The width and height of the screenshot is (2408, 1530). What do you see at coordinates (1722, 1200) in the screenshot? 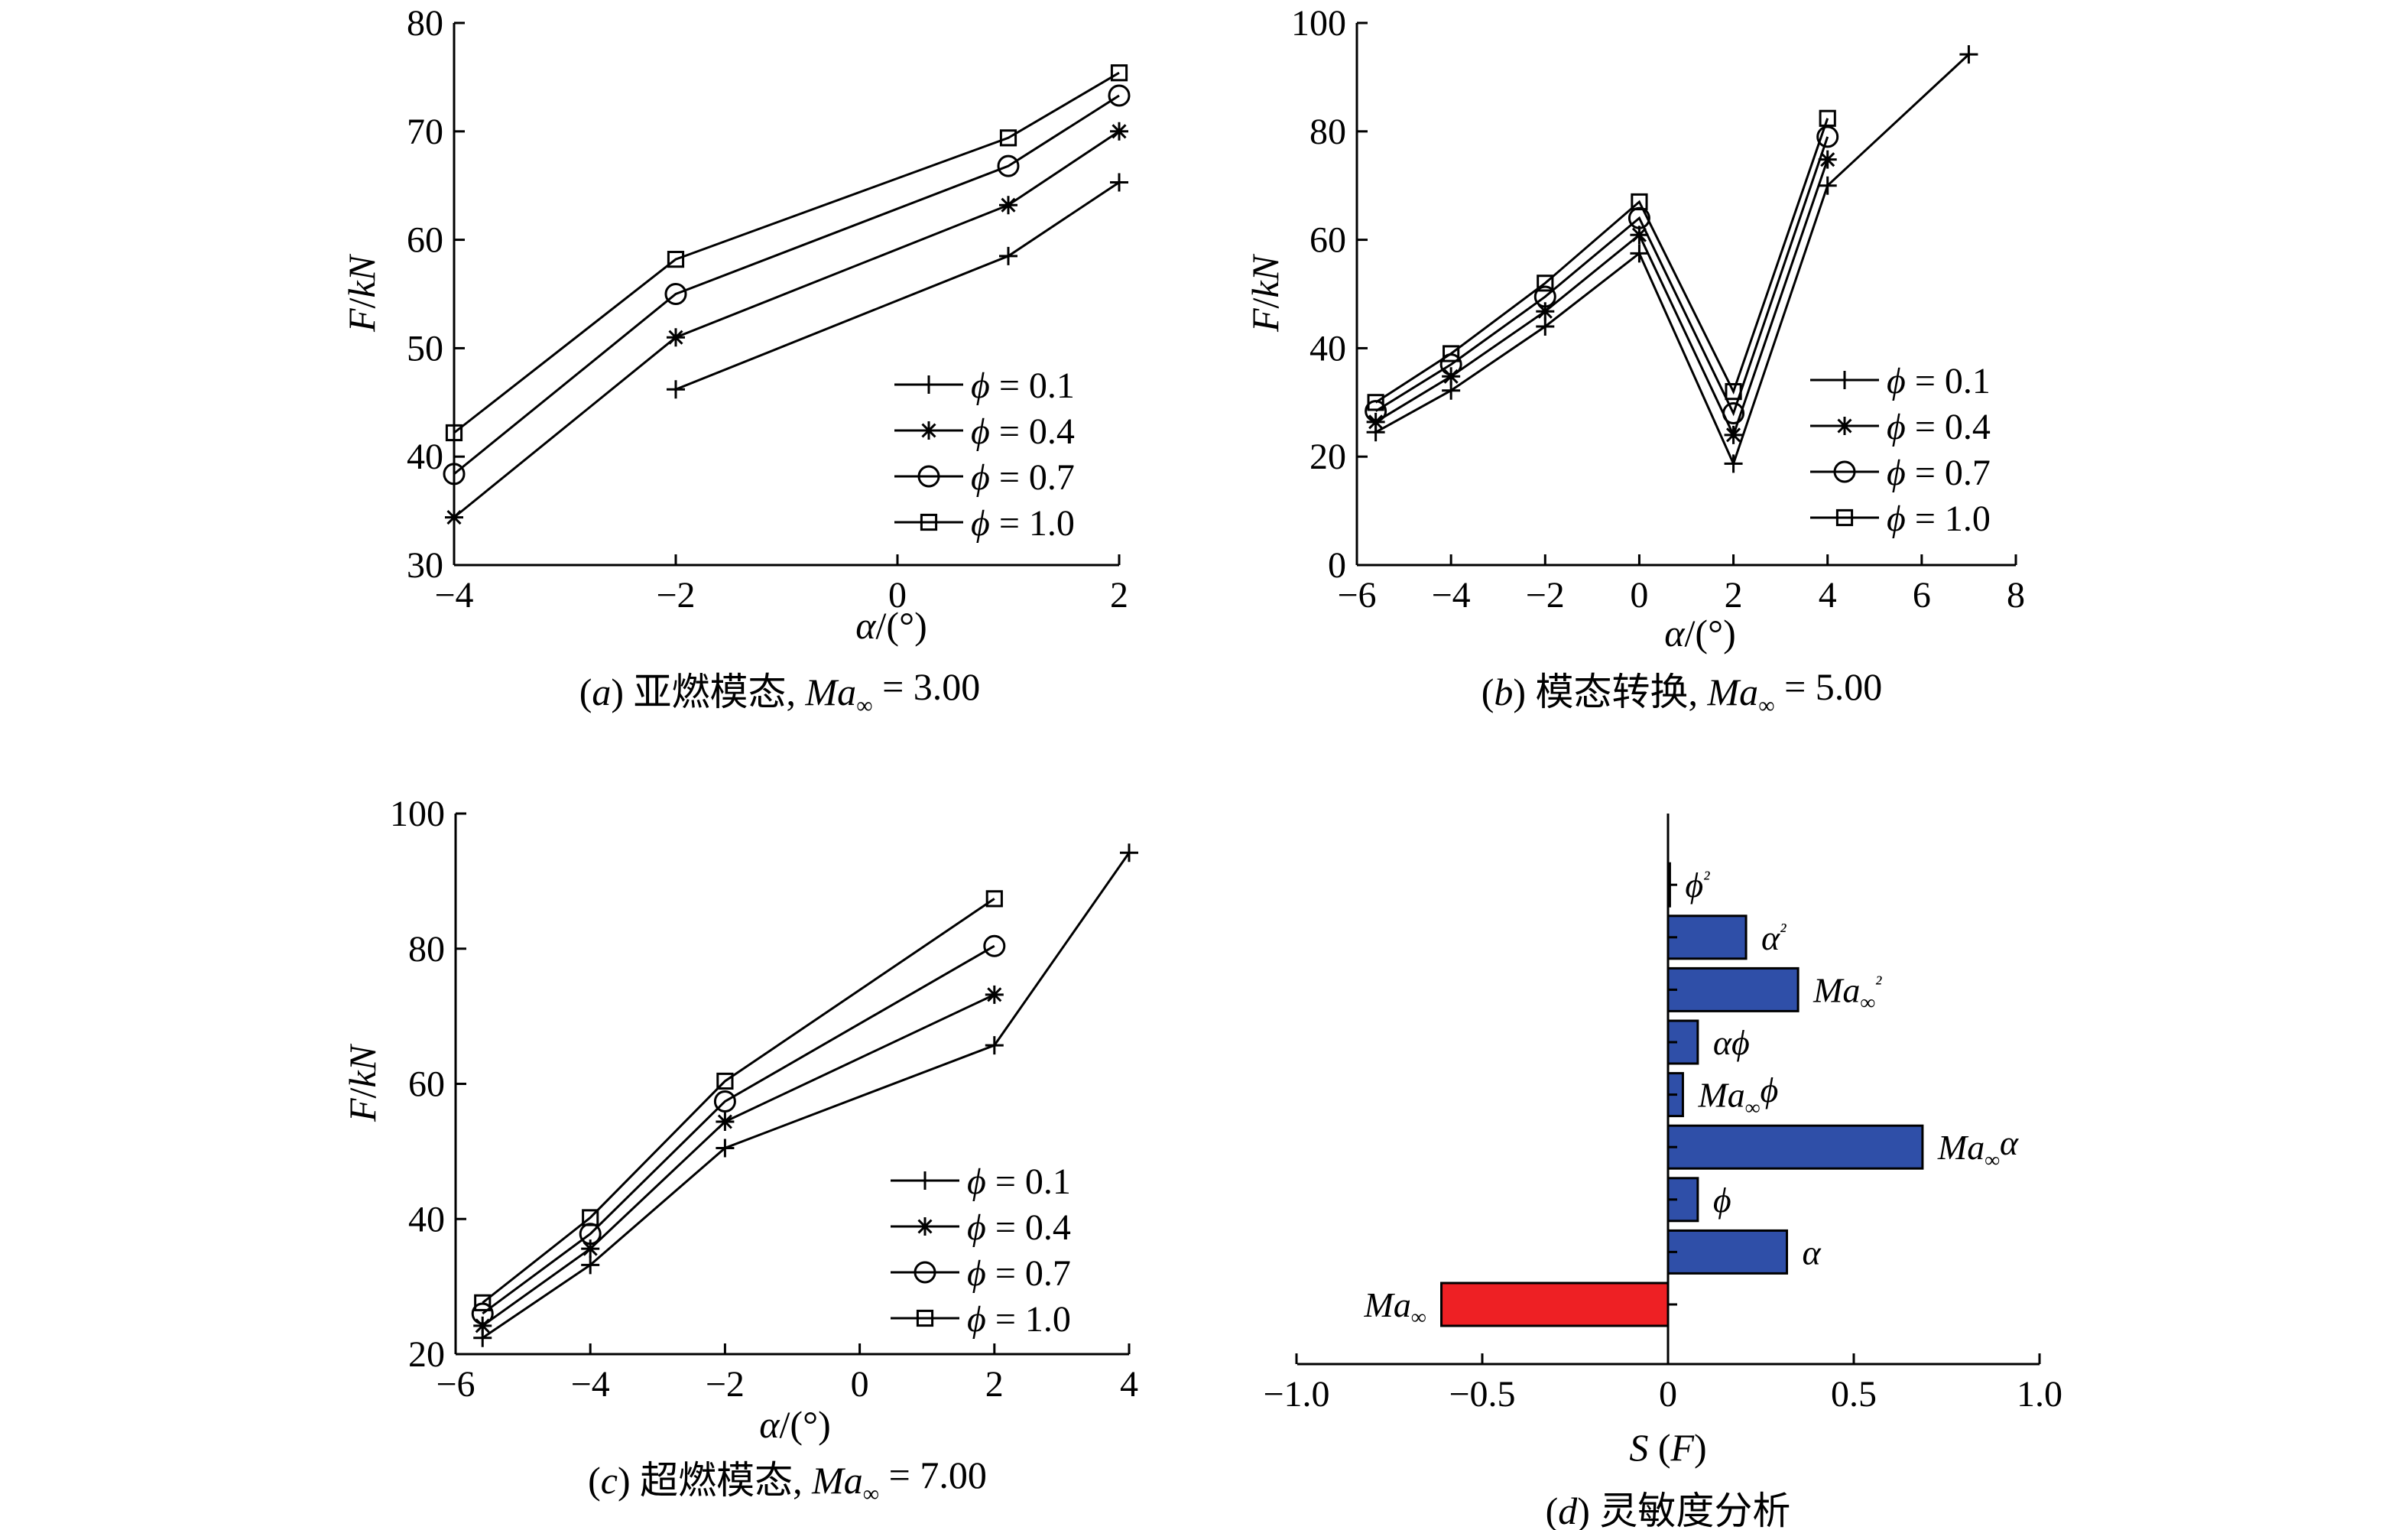
I see `bar-label: ϕ` at bounding box center [1722, 1200].